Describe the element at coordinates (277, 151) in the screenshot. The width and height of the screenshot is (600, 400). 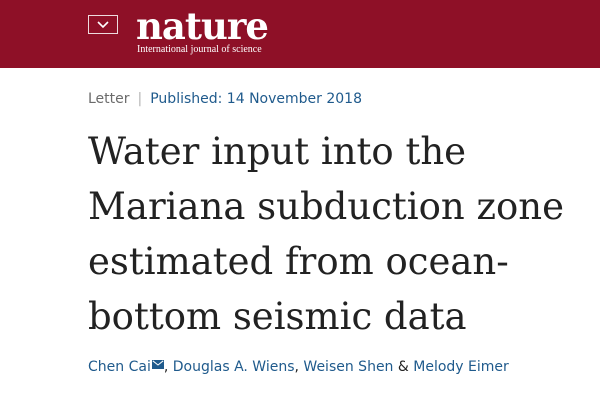
I see `title-line: Water input into the` at that location.